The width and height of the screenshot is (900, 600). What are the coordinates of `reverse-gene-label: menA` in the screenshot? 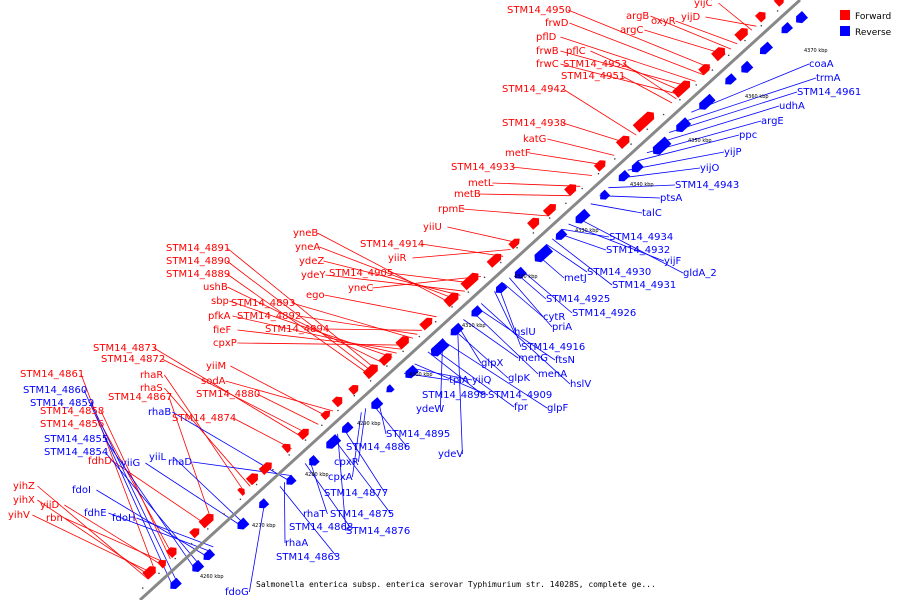 It's located at (552, 374).